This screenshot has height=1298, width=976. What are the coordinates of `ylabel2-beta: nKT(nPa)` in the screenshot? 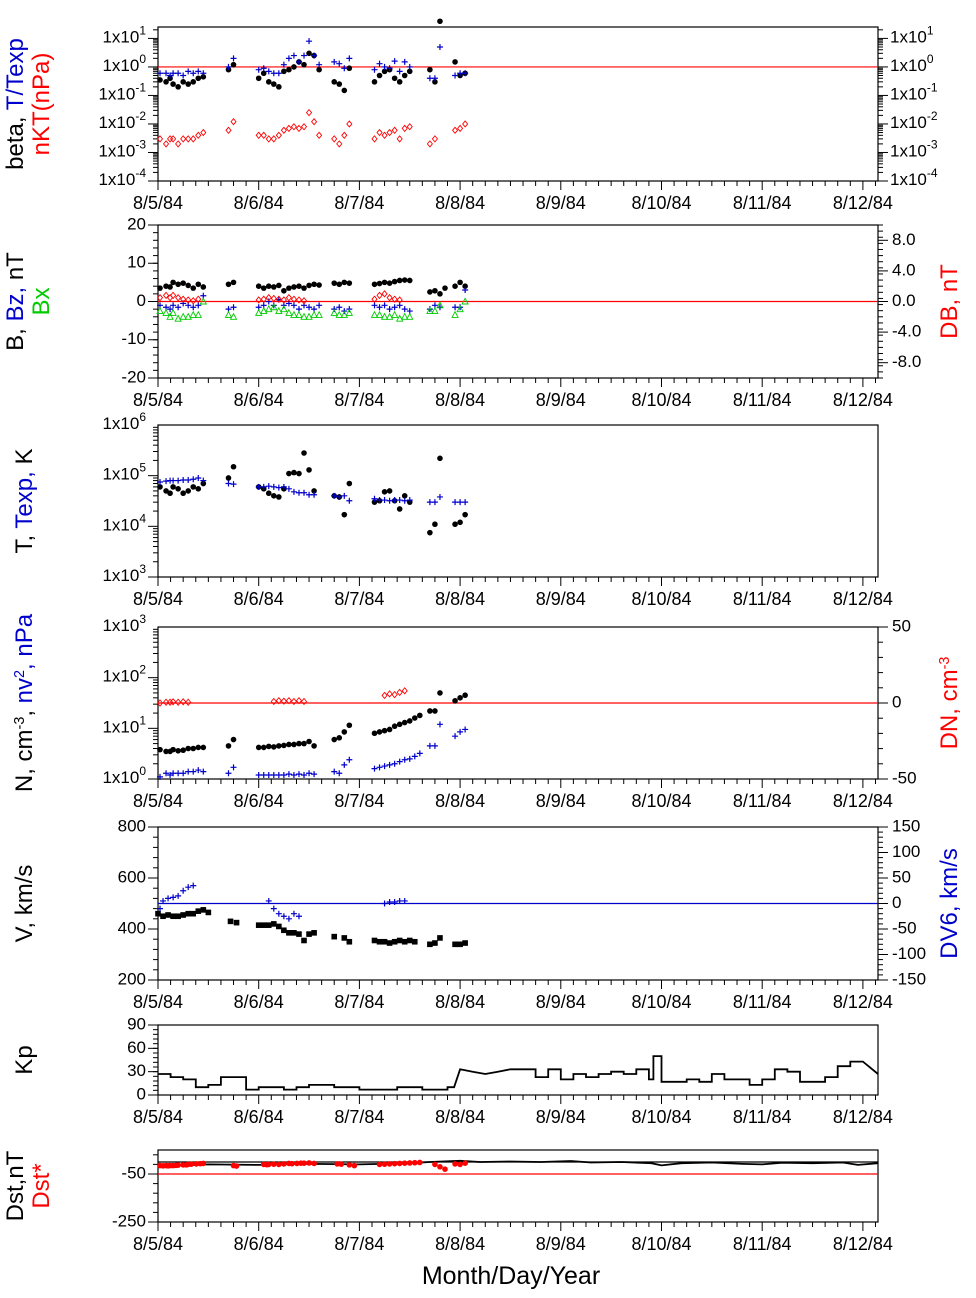 It's located at (41, 104).